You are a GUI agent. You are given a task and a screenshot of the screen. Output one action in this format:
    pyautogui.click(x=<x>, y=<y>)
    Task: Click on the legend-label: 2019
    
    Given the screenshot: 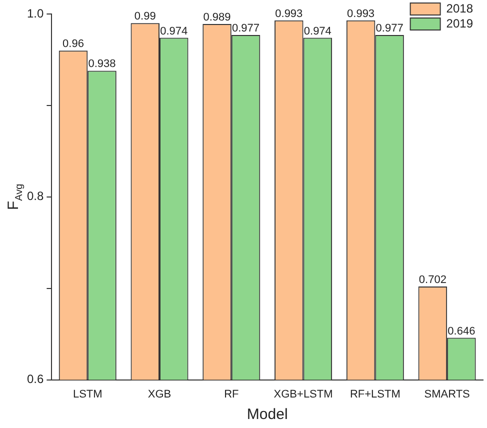 What is the action you would take?
    pyautogui.click(x=460, y=23)
    